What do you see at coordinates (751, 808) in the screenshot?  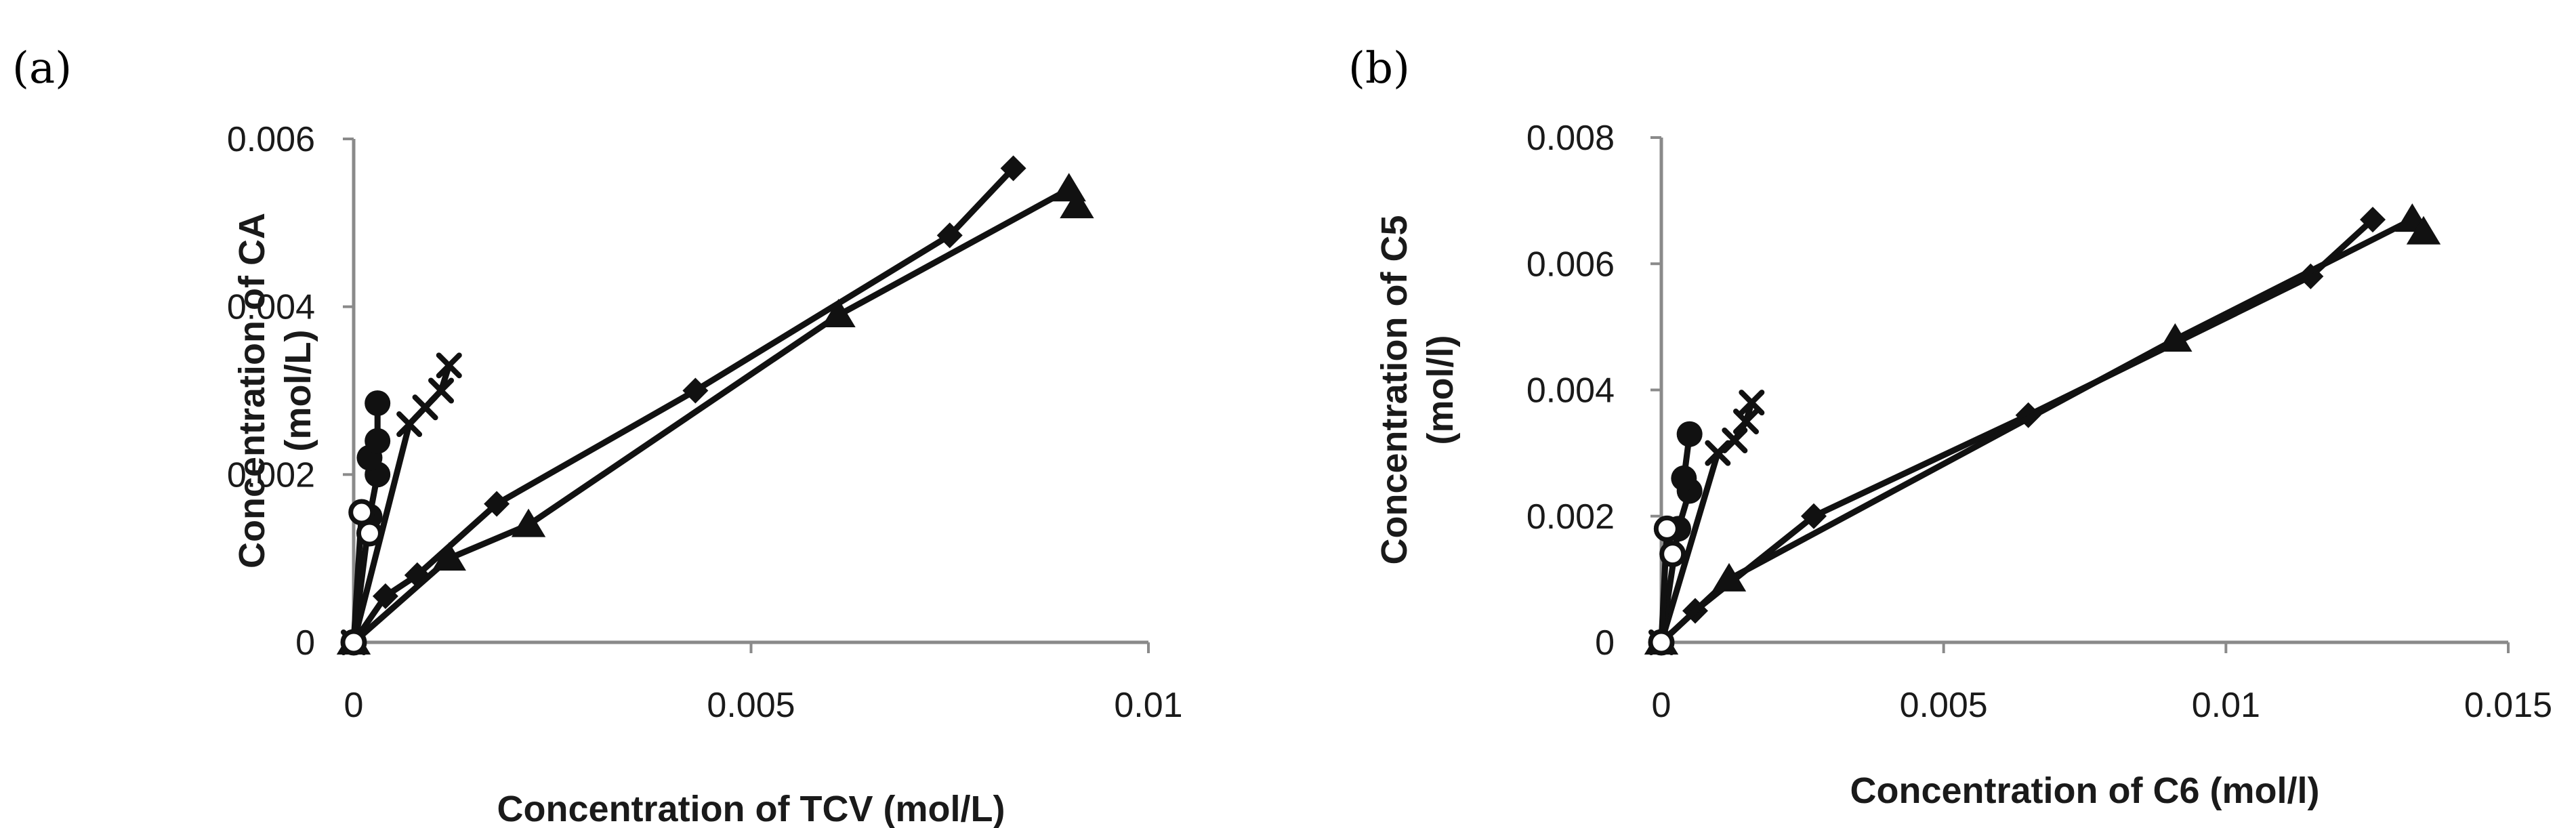 I see `x-axis-title: Concentration of TCV (mol/L)` at bounding box center [751, 808].